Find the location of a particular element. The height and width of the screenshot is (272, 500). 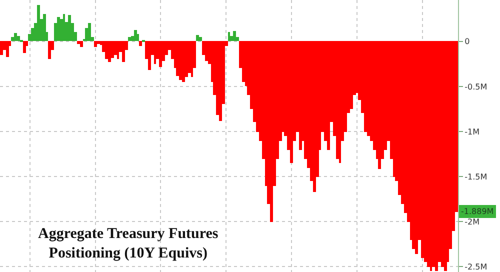

text: Aggregate Treasury Futures Positioning (10Y Equivs) is located at coordinates (128, 244).